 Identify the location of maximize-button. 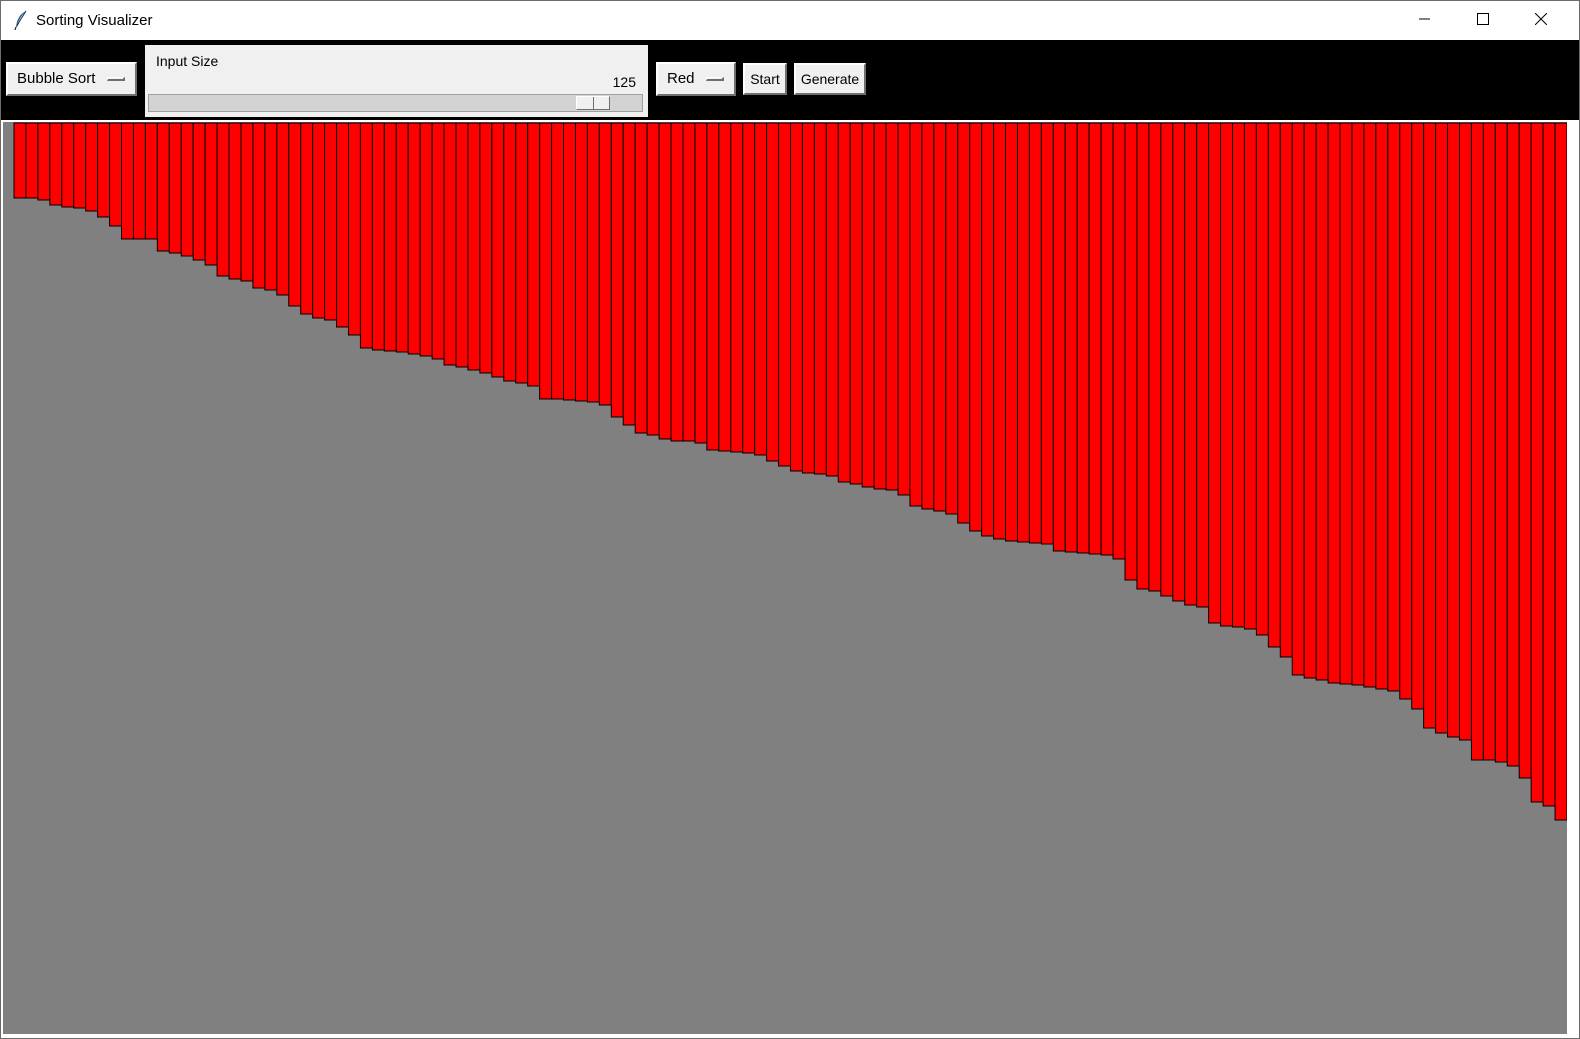
(1483, 20).